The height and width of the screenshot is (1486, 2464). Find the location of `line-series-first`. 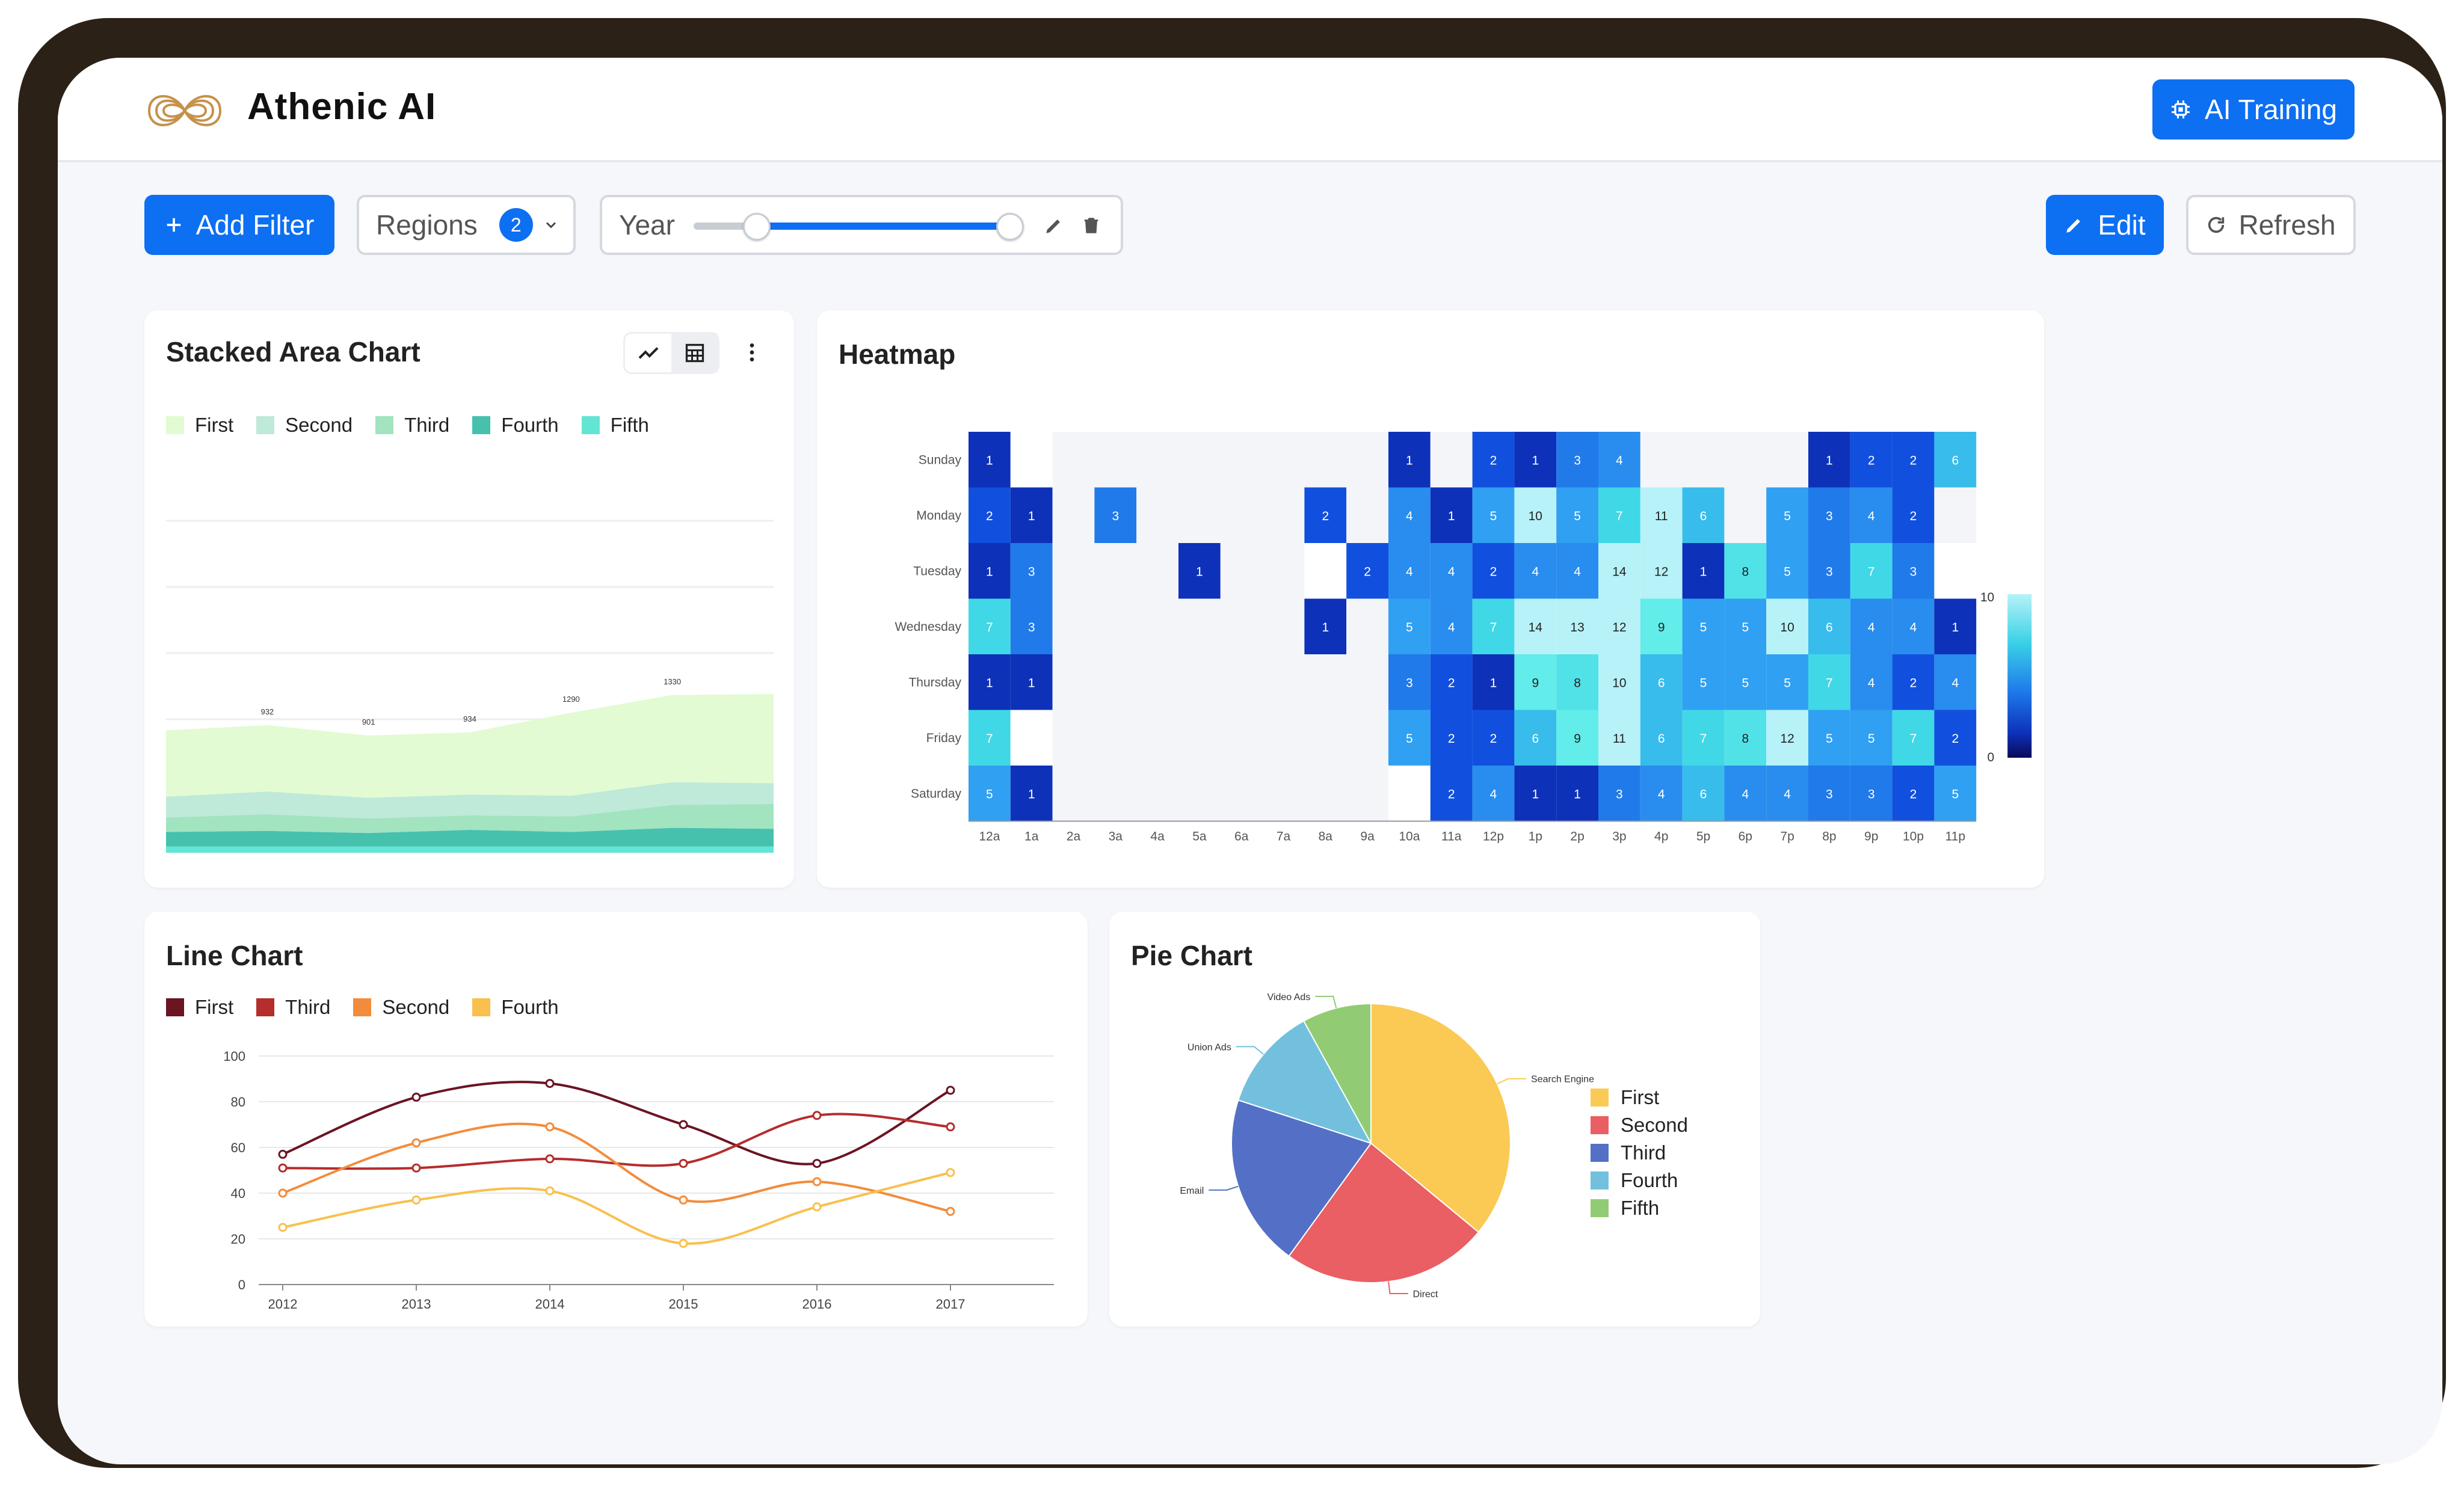

line-series-first is located at coordinates (617, 1123).